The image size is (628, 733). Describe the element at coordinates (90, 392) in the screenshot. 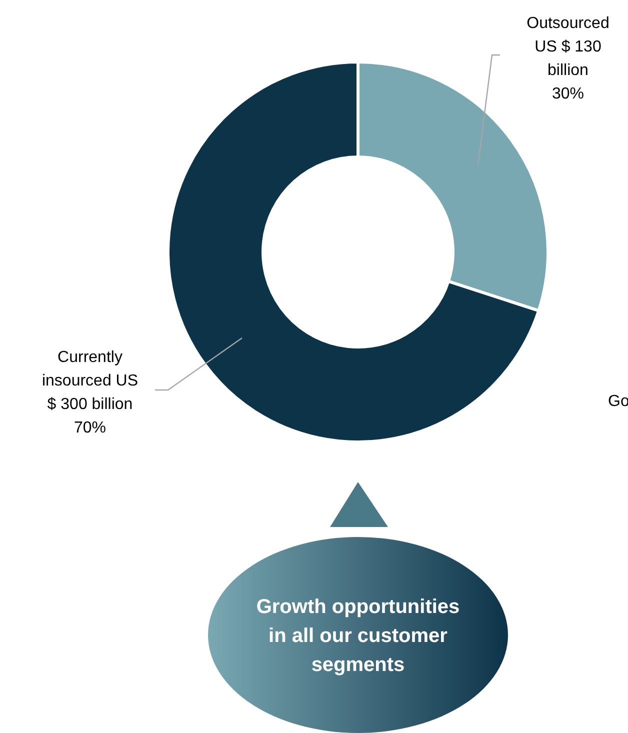

I see `slice-label: Currently insourced US $ 300 billion 70%` at that location.